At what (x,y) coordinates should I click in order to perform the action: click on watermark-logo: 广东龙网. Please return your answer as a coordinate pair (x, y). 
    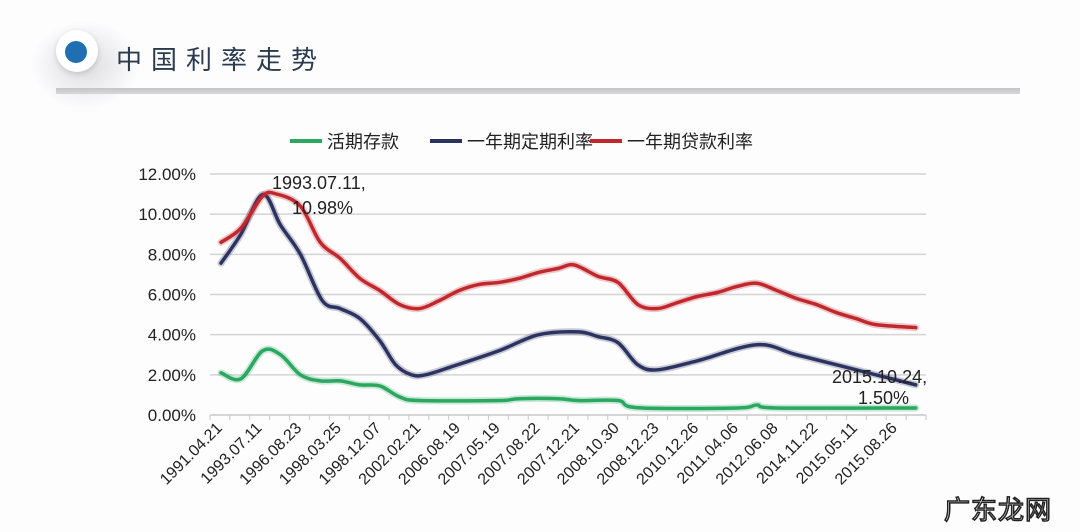
    Looking at the image, I should click on (998, 511).